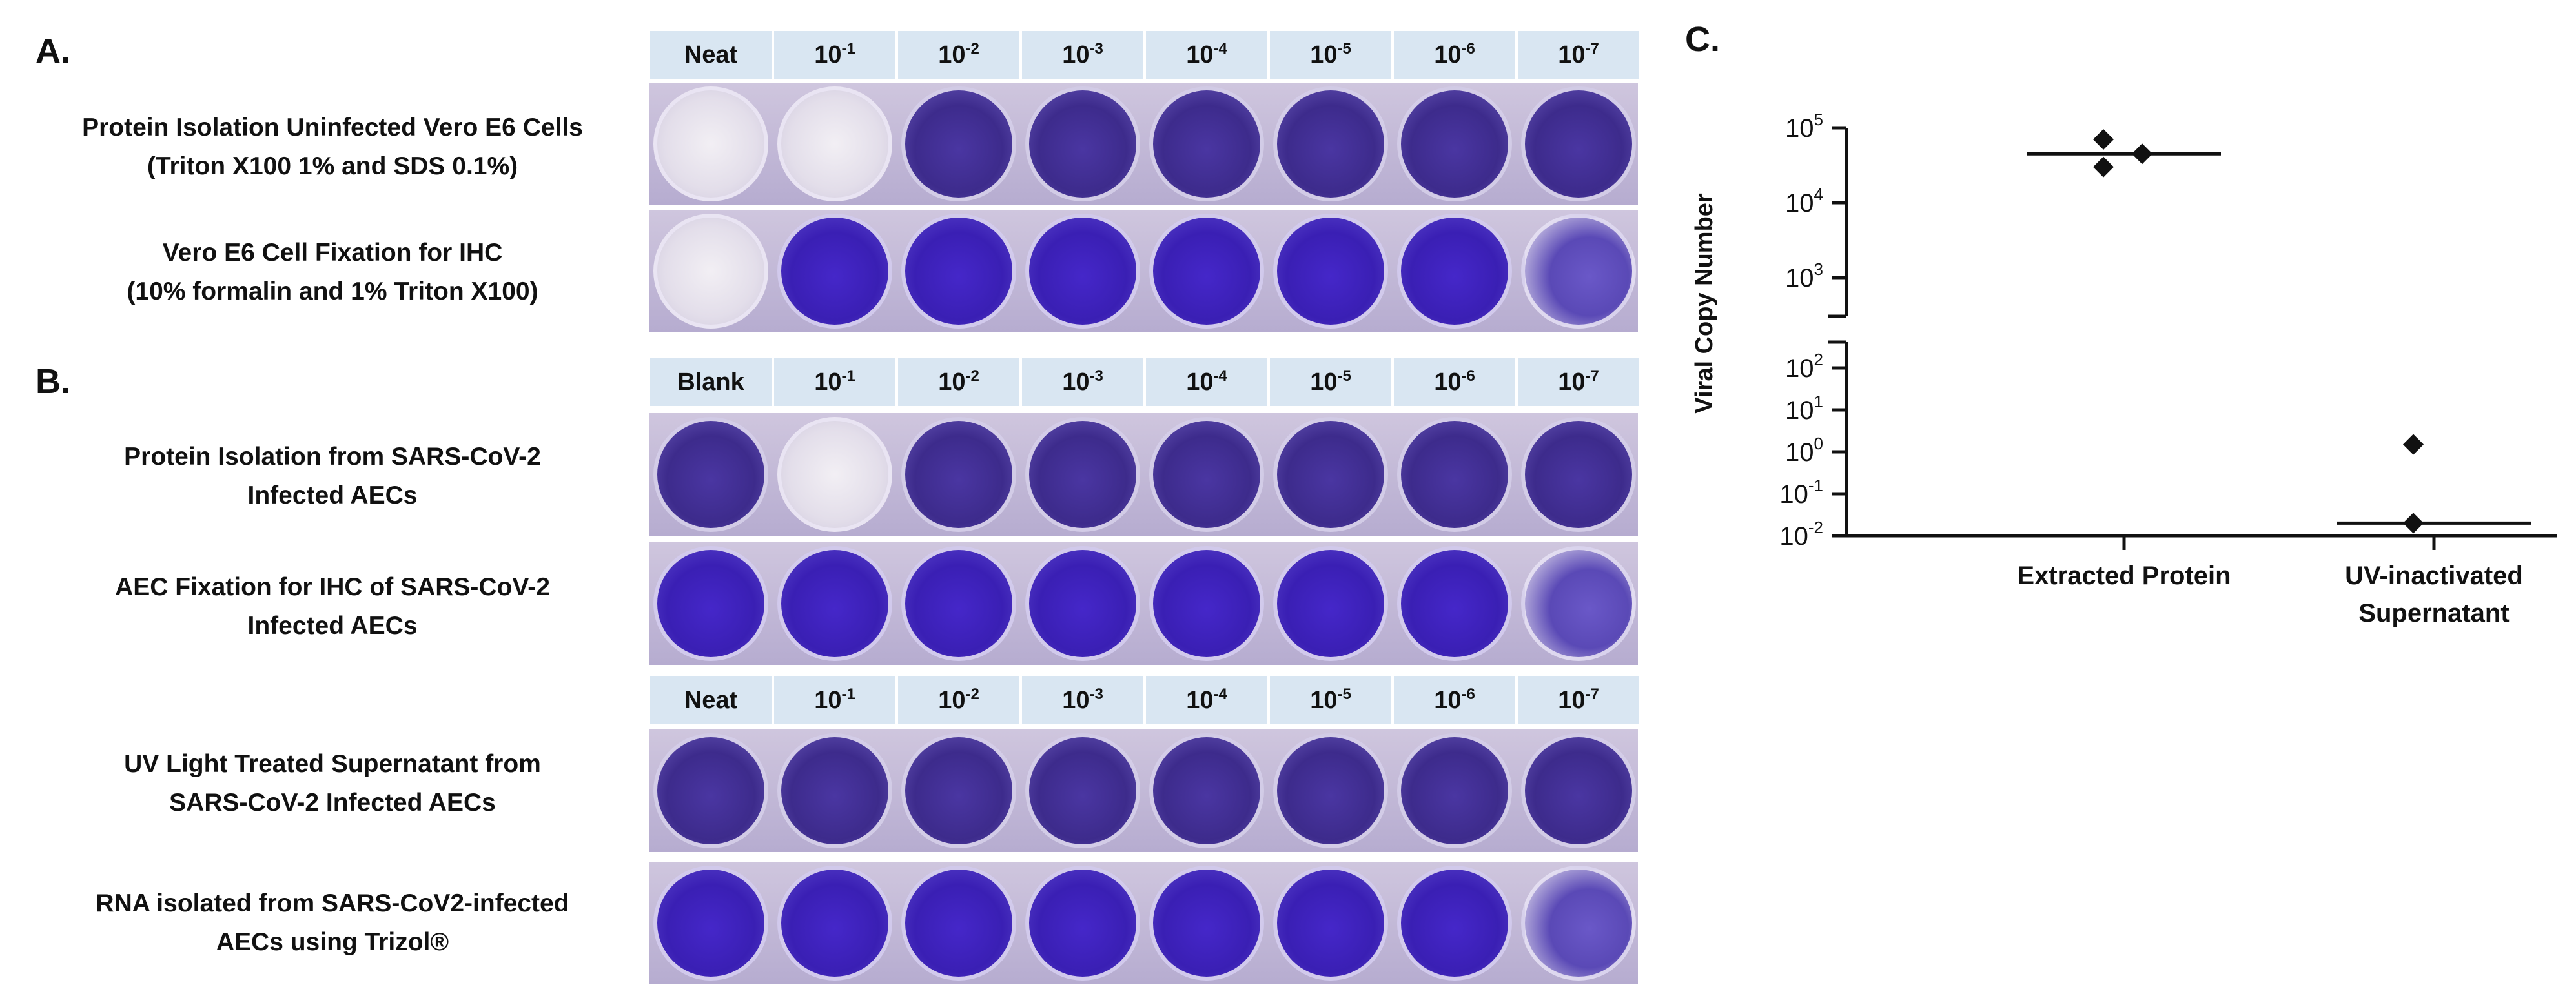 The width and height of the screenshot is (2576, 1007). I want to click on y-tick-label: 10⁵, so click(1804, 127).